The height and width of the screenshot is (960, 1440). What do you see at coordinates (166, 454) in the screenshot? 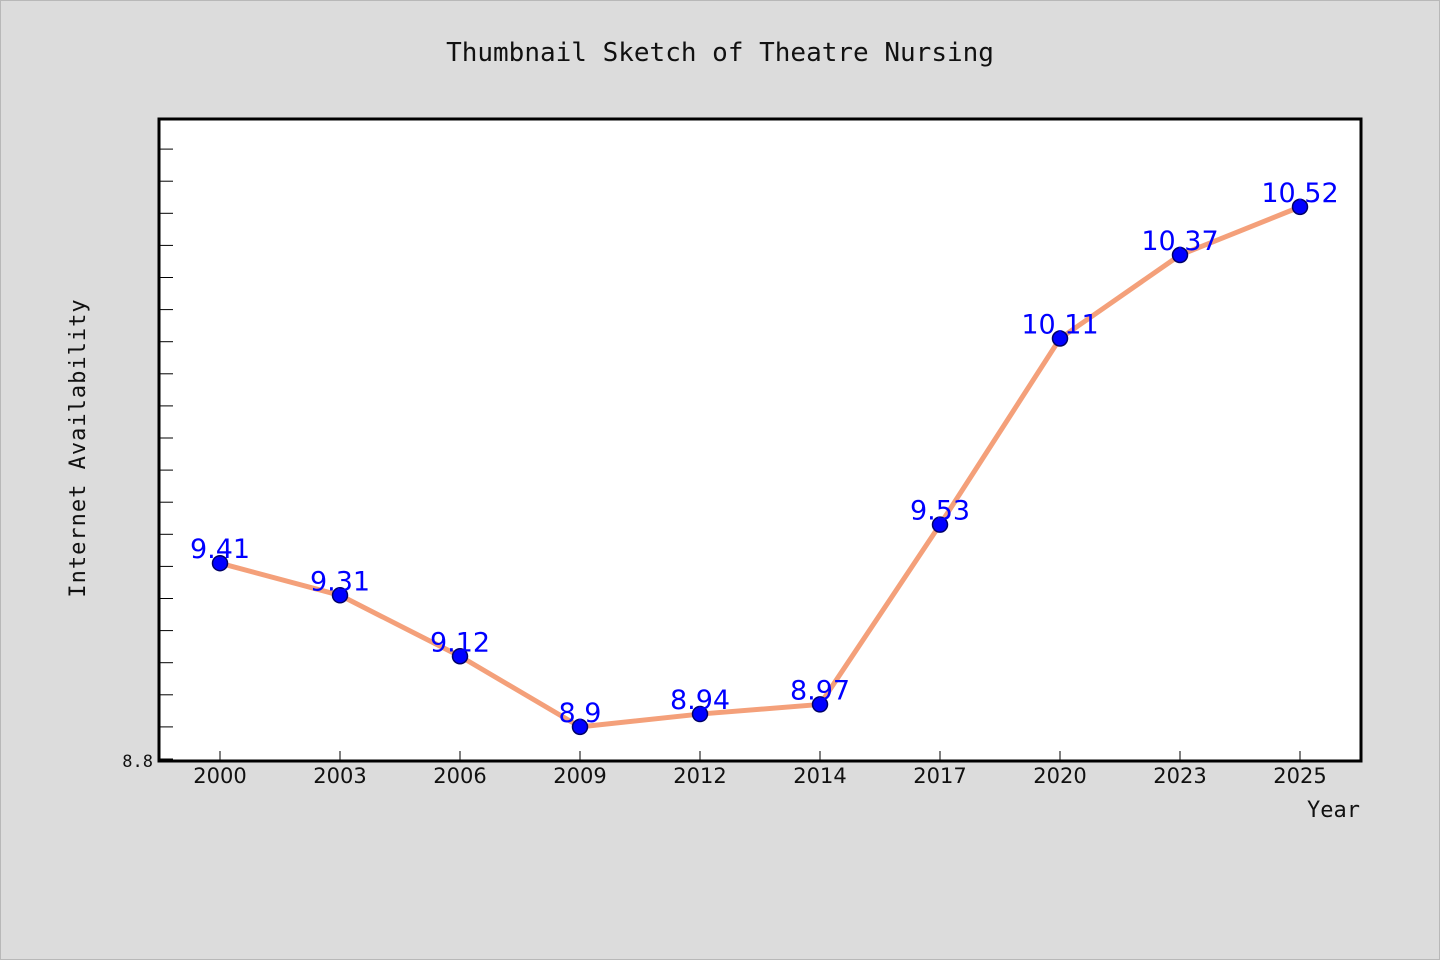
I see `y-axis` at bounding box center [166, 454].